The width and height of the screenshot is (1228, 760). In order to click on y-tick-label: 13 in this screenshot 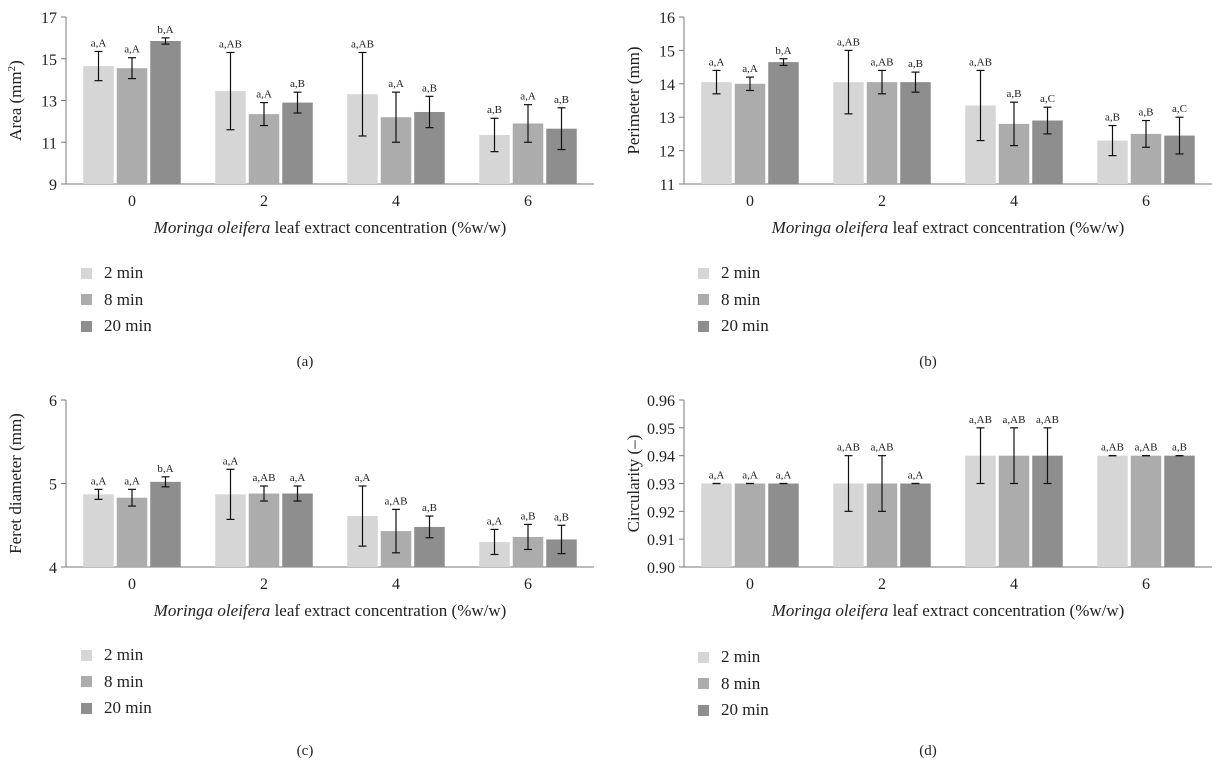, I will do `click(667, 118)`.